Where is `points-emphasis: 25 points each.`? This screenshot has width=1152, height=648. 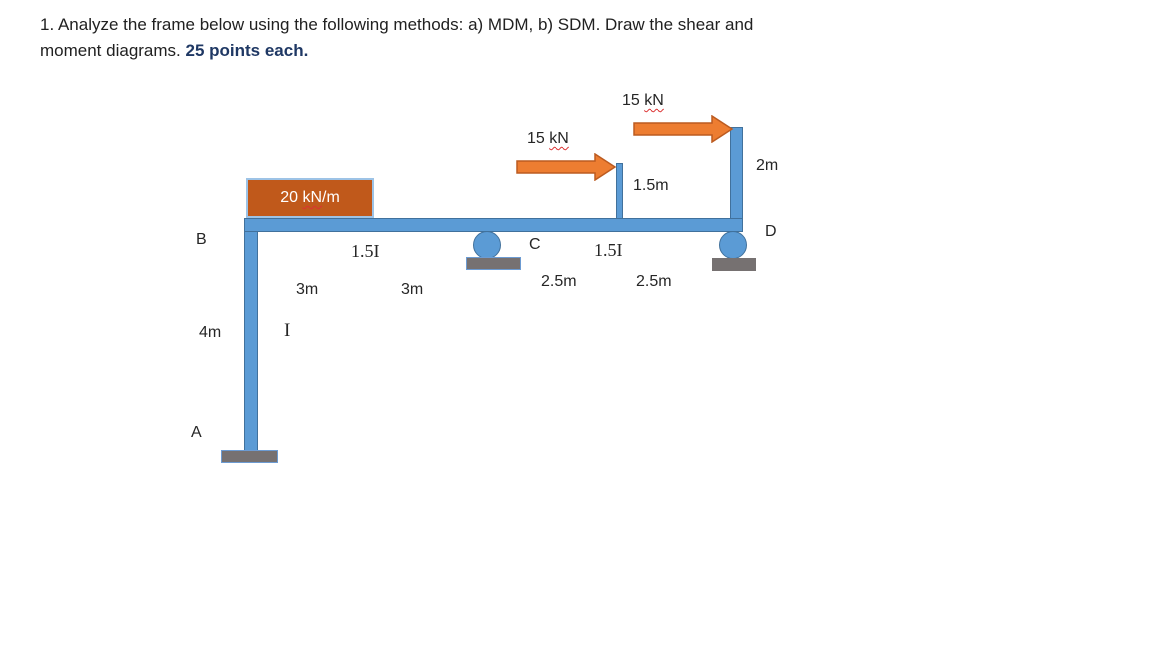 points-emphasis: 25 points each. is located at coordinates (247, 50).